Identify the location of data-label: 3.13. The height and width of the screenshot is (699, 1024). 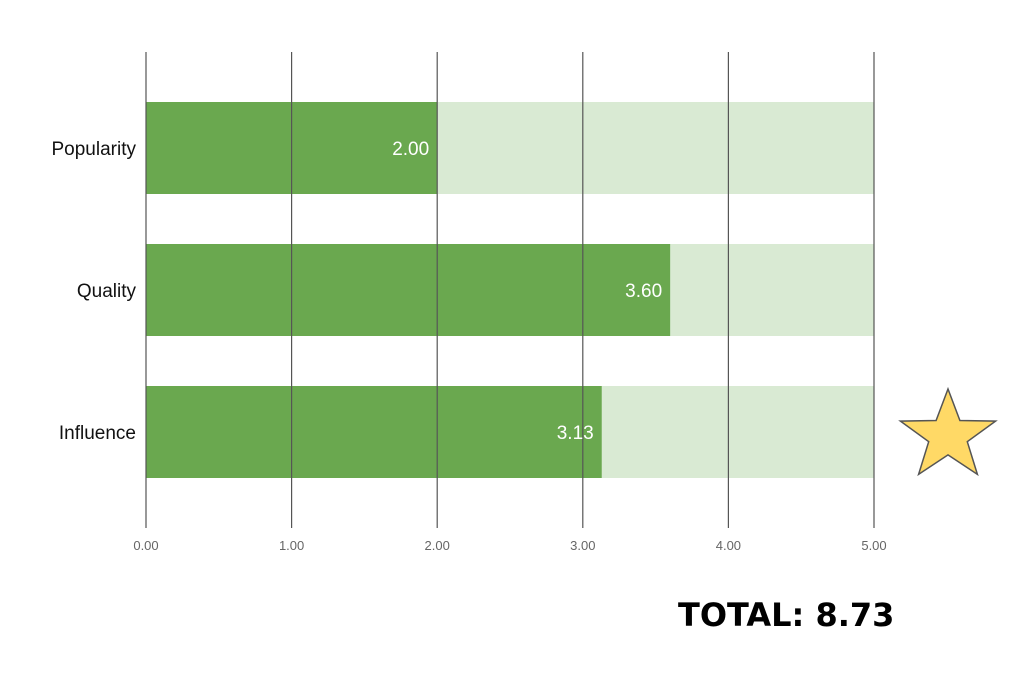
(575, 433).